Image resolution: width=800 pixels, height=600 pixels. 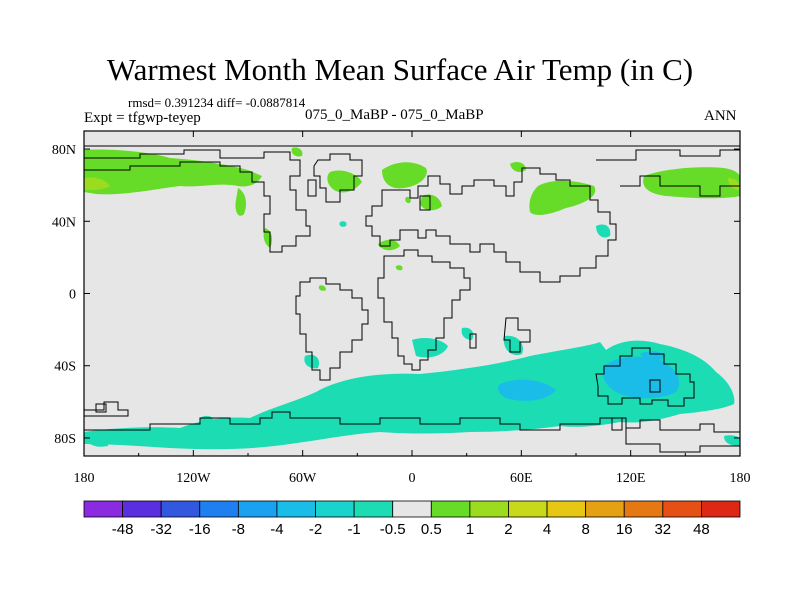 I want to click on coastline-australia, so click(x=645, y=377).